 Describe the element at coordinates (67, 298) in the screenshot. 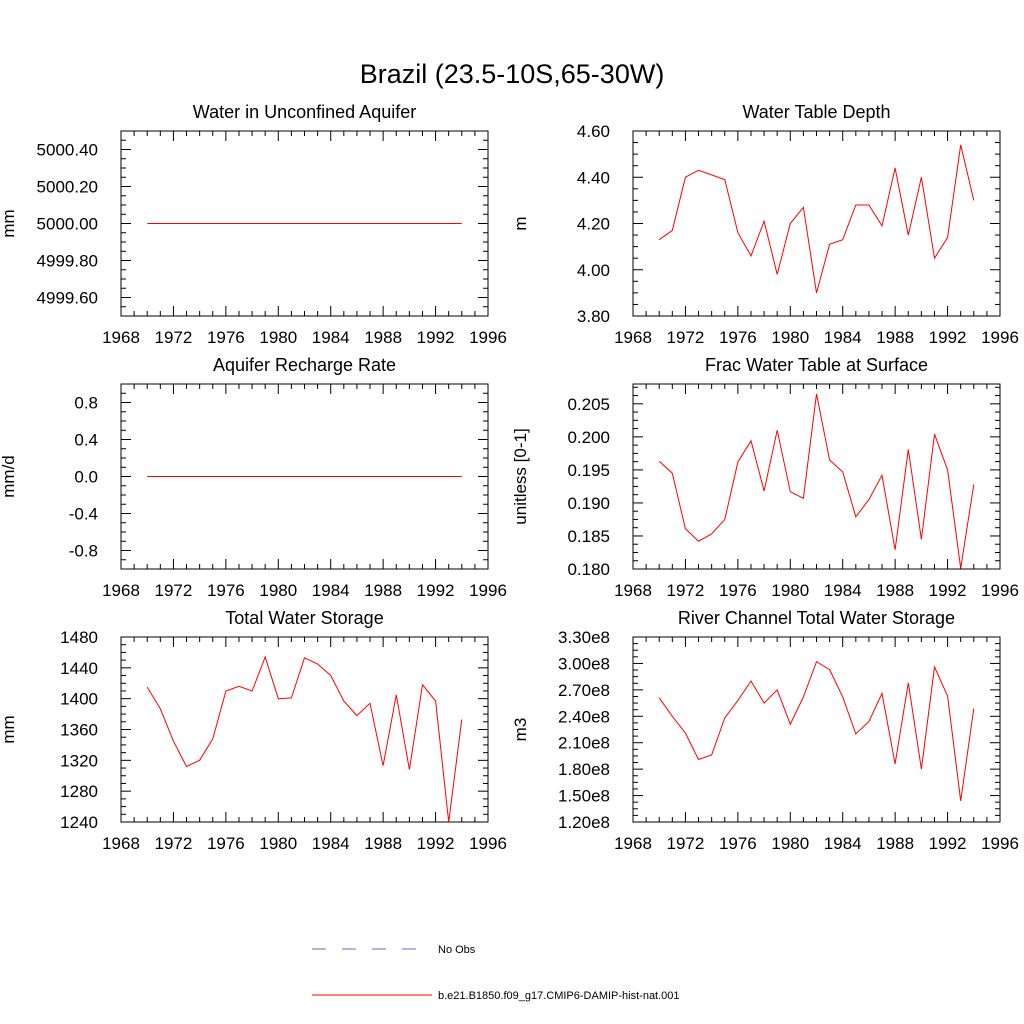

I see `y-tick-label: 4999.60` at that location.